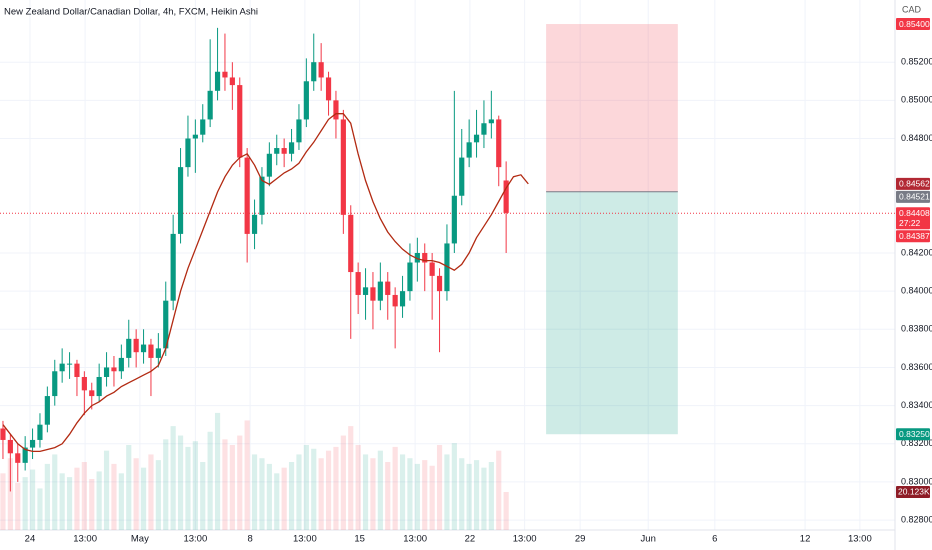  What do you see at coordinates (916, 62) in the screenshot?
I see `y-tick-label: 0.85200` at bounding box center [916, 62].